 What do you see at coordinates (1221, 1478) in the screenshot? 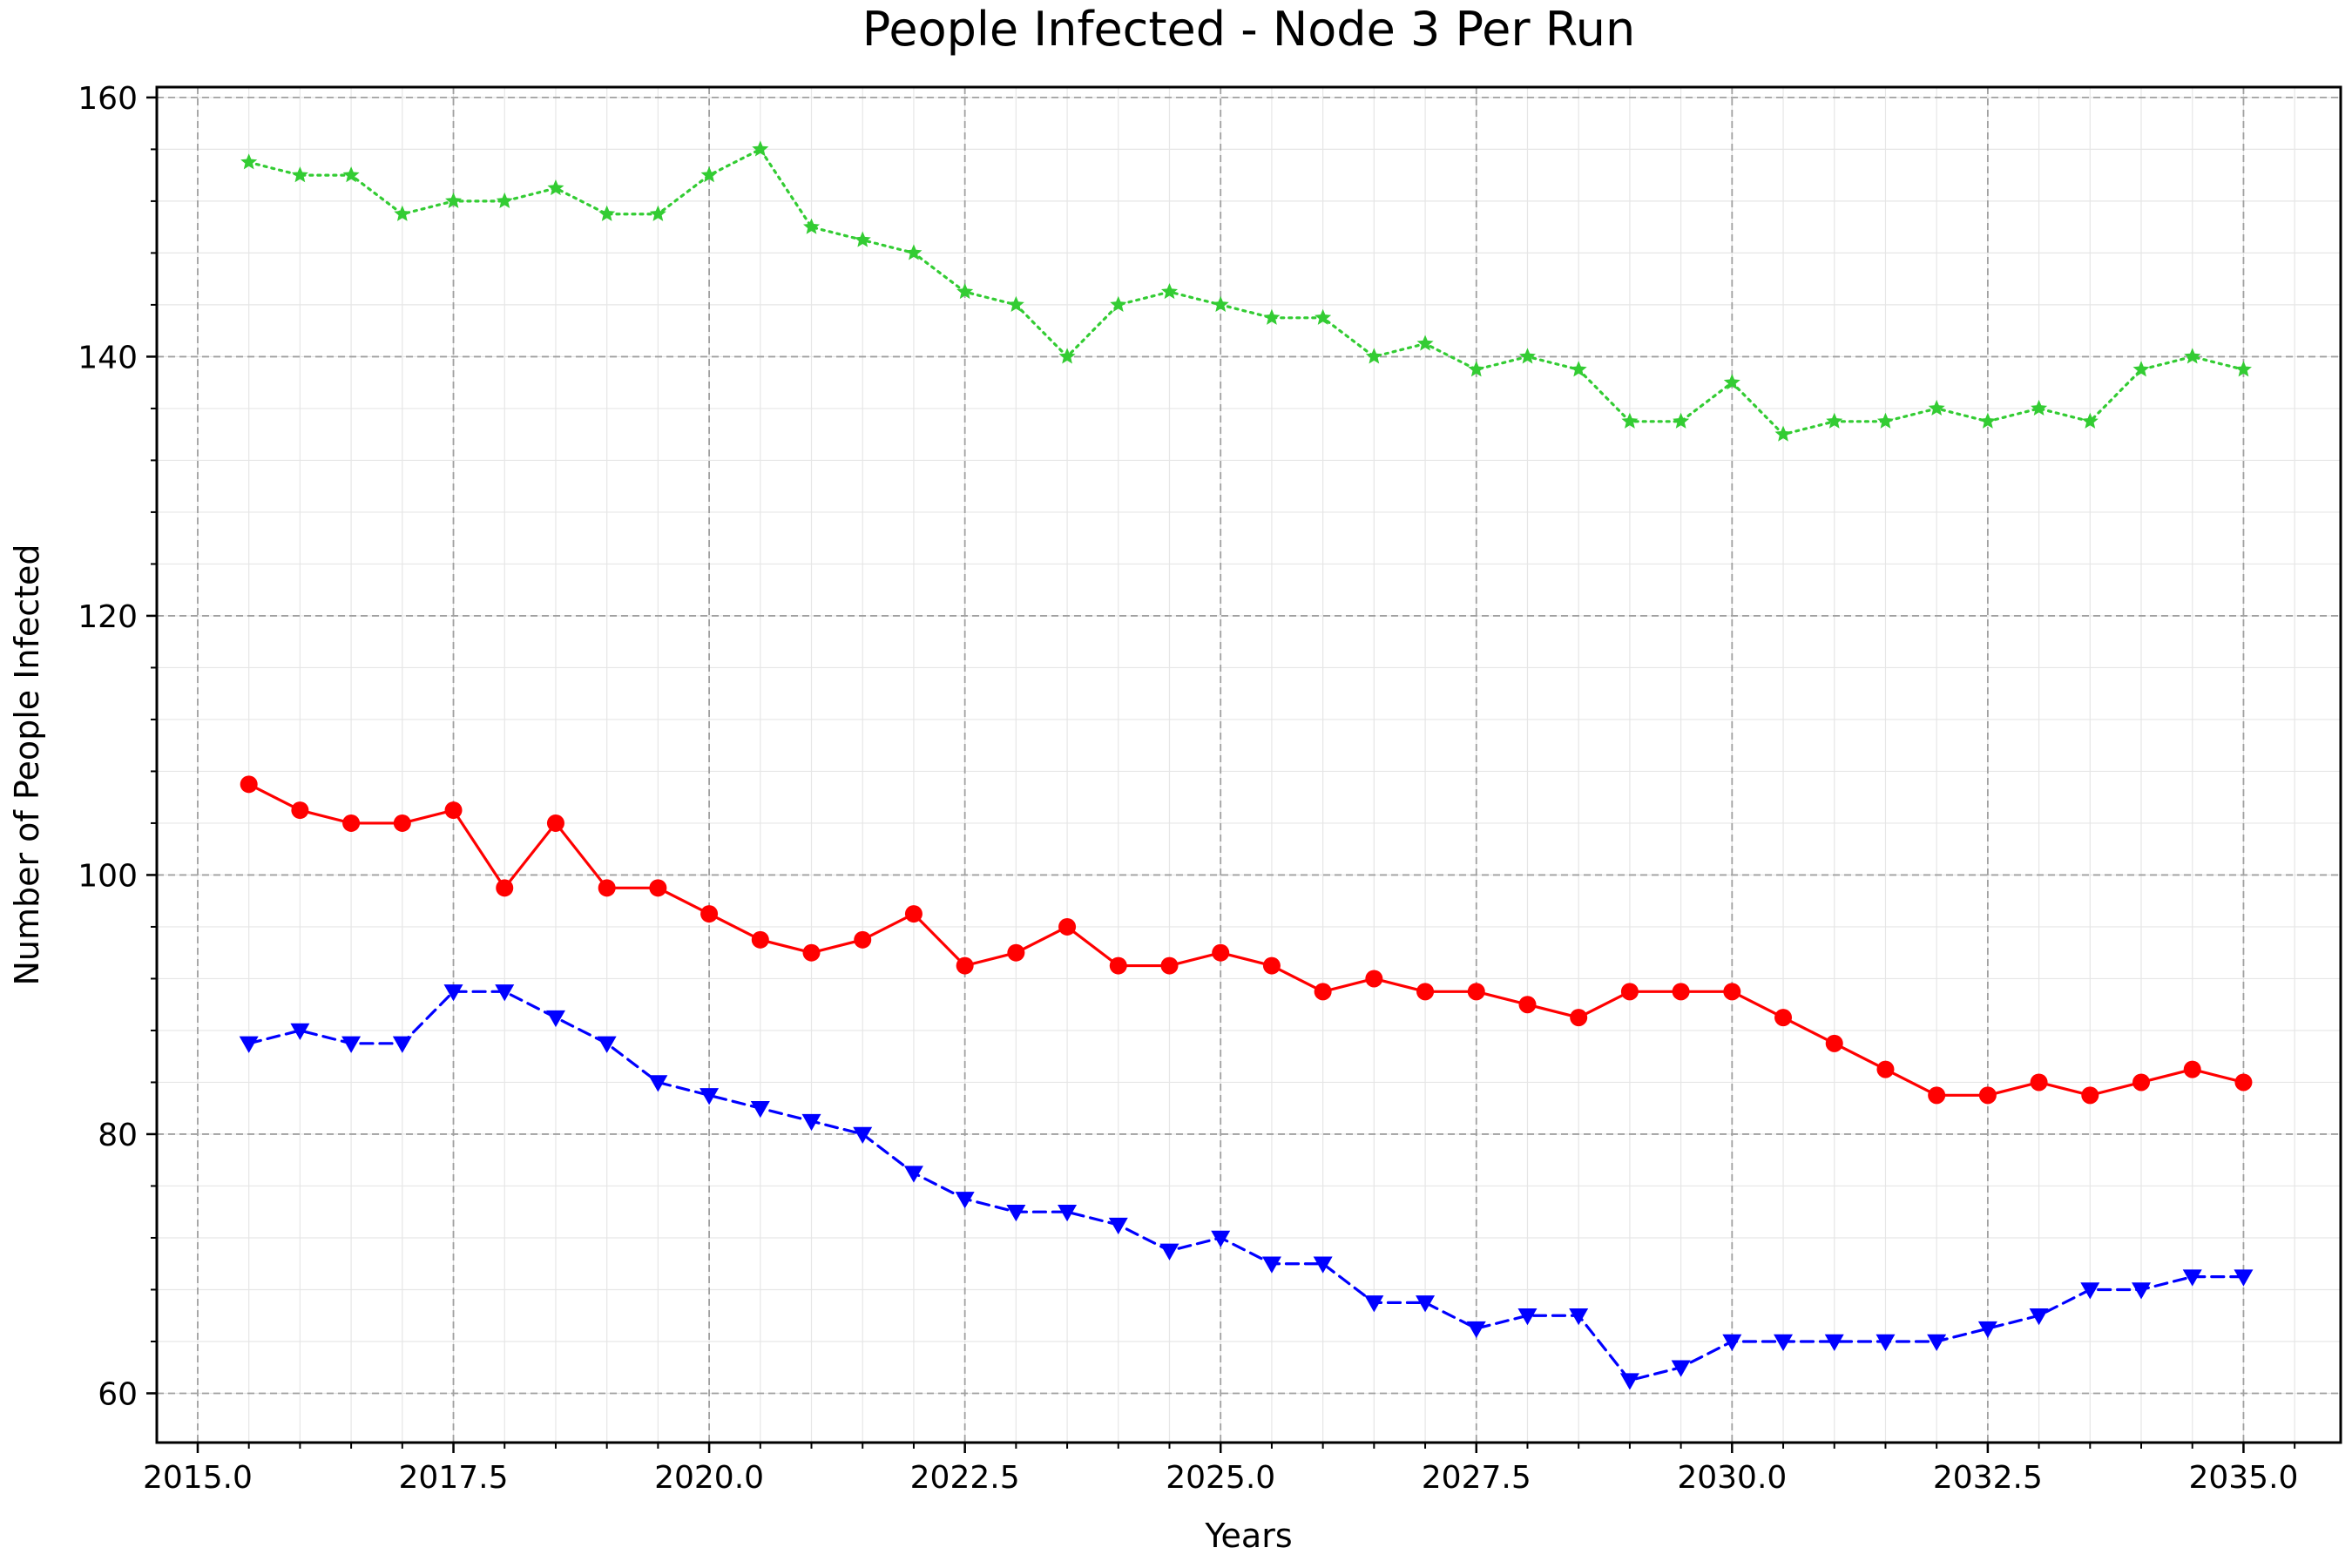
I see `x-tick-label: 2025.0` at bounding box center [1221, 1478].